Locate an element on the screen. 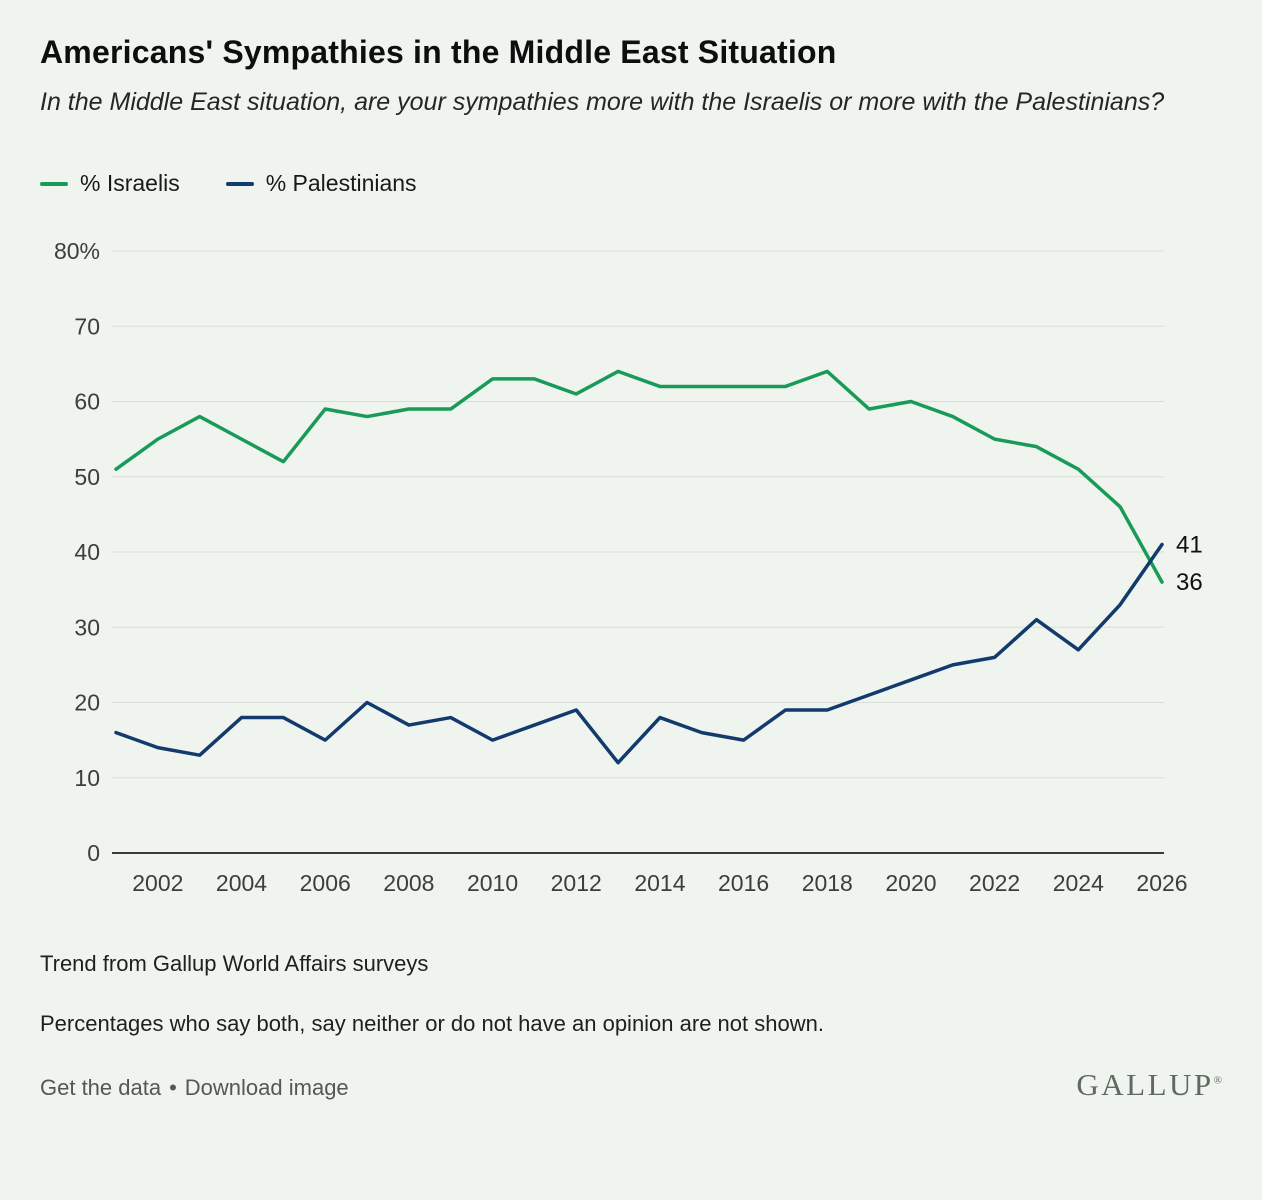  get-the-data-link: Get the data is located at coordinates (101, 1088).